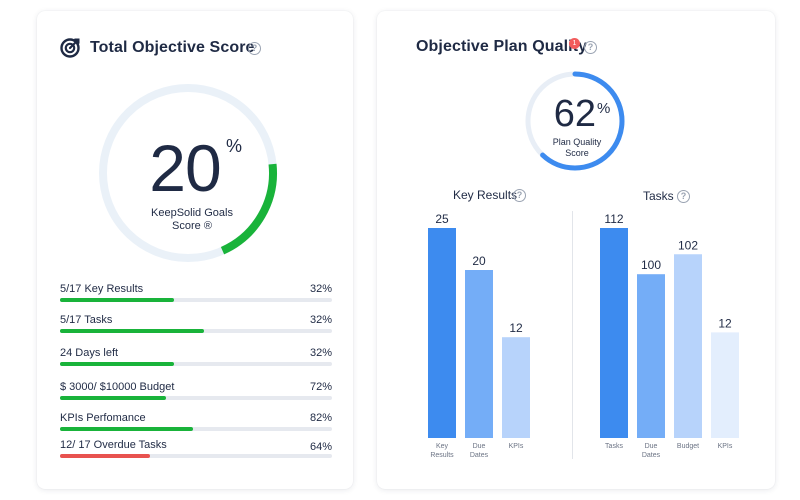  Describe the element at coordinates (103, 418) in the screenshot. I see `metric-label: KPIs Perfomance` at that location.